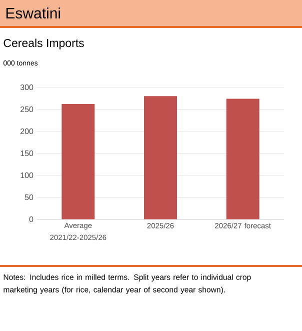 The height and width of the screenshot is (331, 302). What do you see at coordinates (29, 197) in the screenshot?
I see `y-tick-label: 50` at bounding box center [29, 197].